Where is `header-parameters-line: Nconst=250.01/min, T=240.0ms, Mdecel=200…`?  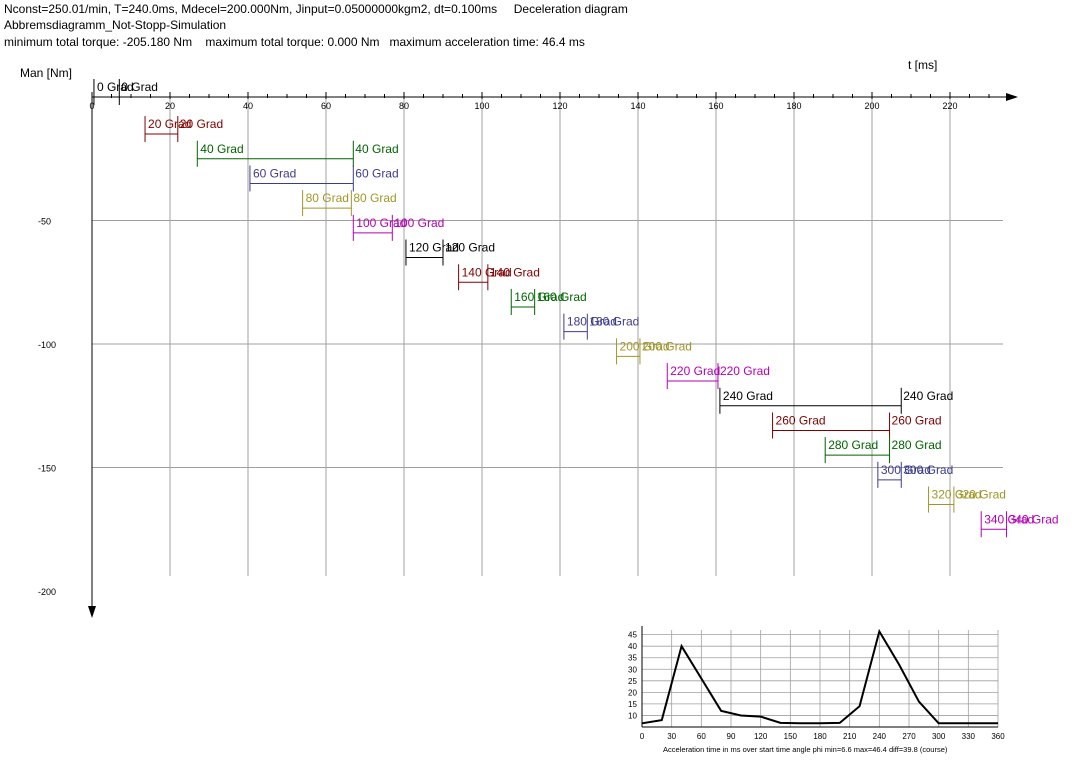
header-parameters-line: Nconst=250.01/min, T=240.0ms, Mdecel=200… is located at coordinates (316, 9).